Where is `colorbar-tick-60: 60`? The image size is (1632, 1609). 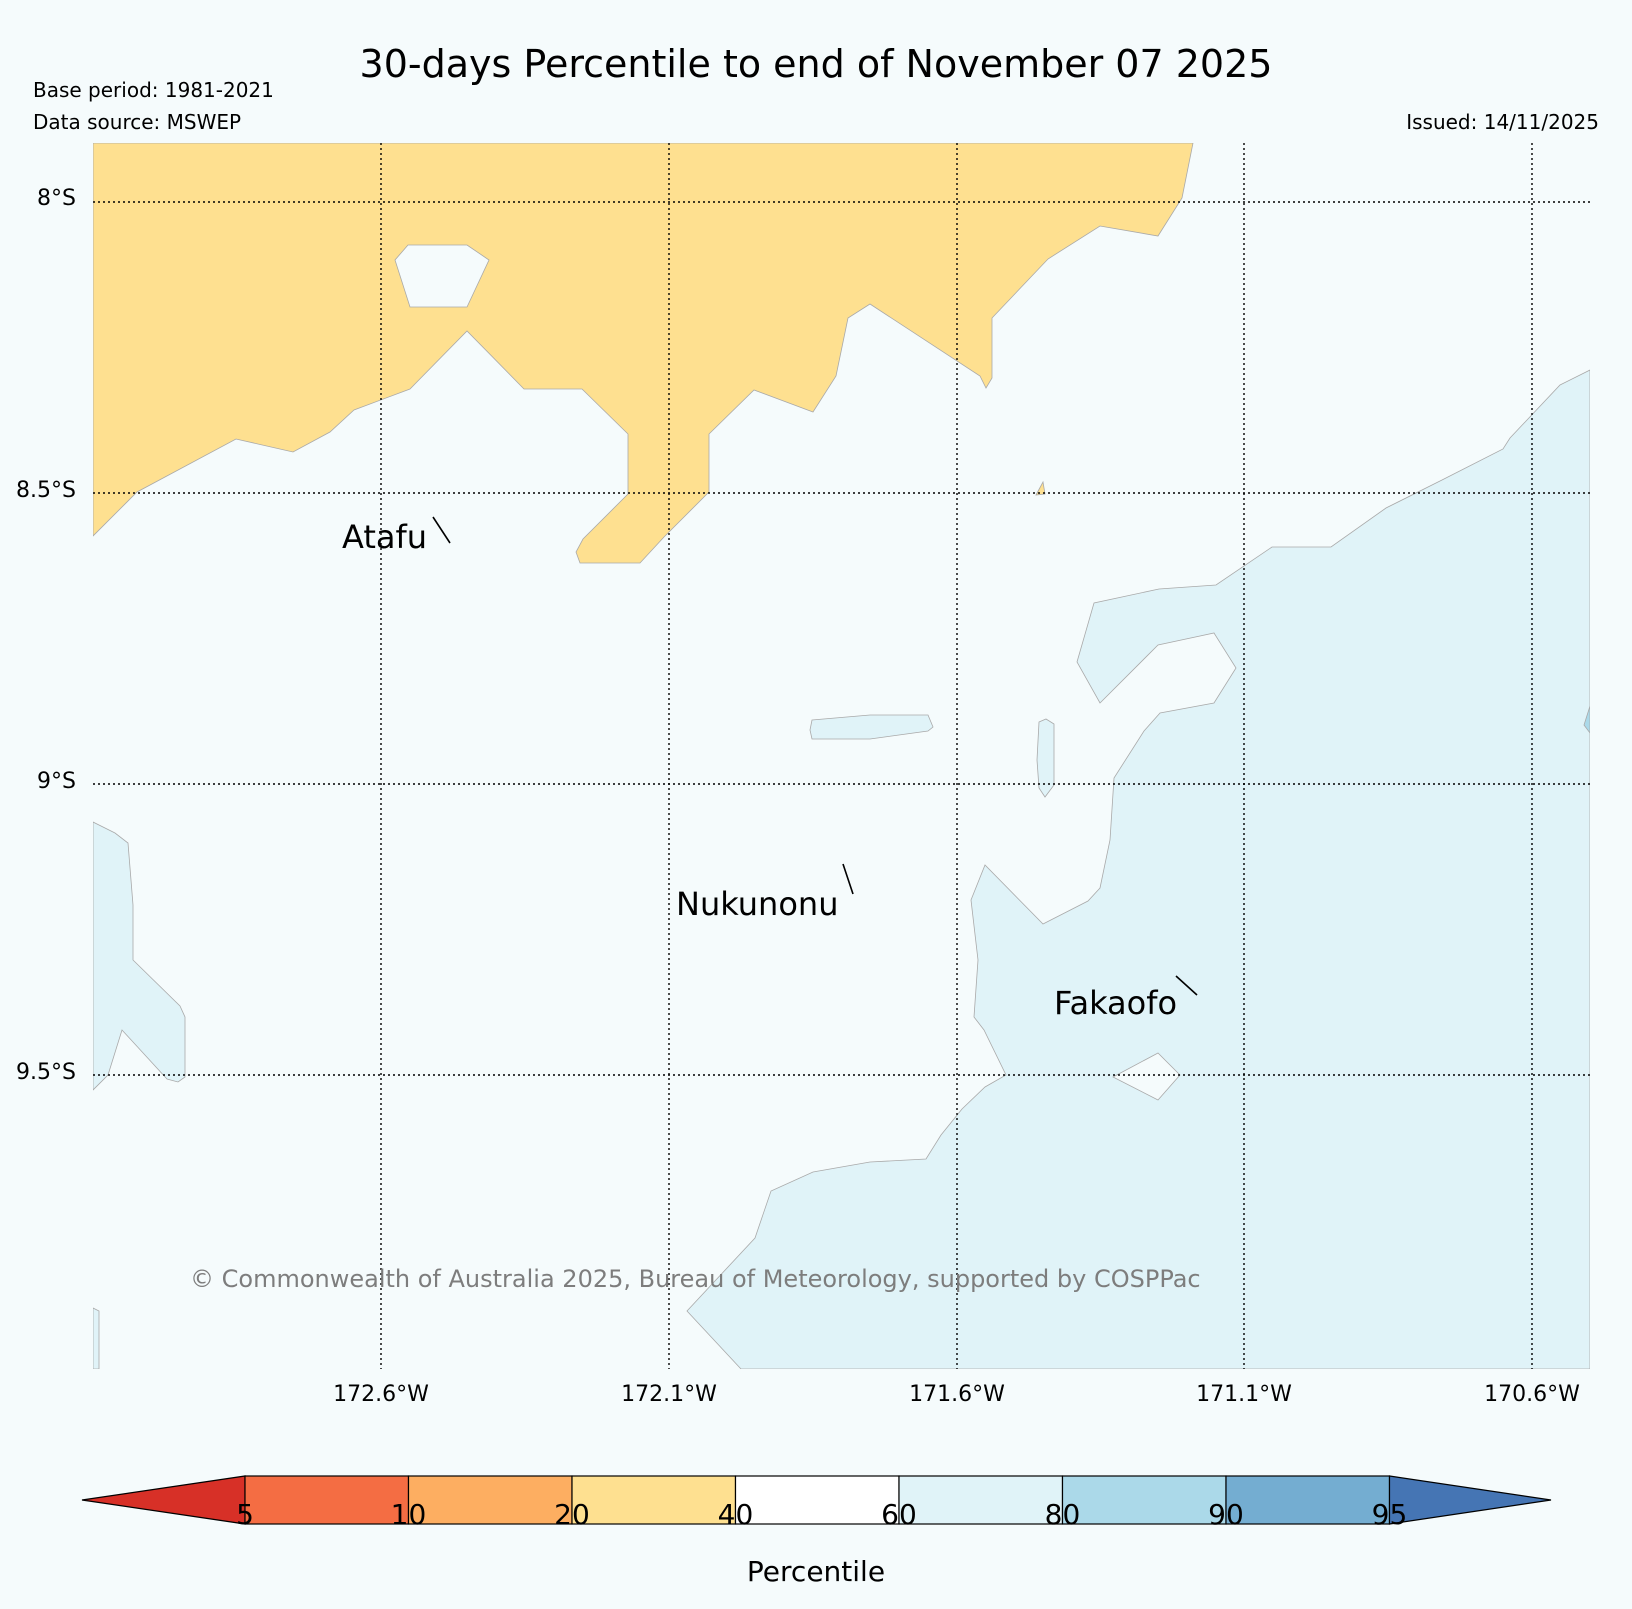
colorbar-tick-60: 60 is located at coordinates (899, 1514).